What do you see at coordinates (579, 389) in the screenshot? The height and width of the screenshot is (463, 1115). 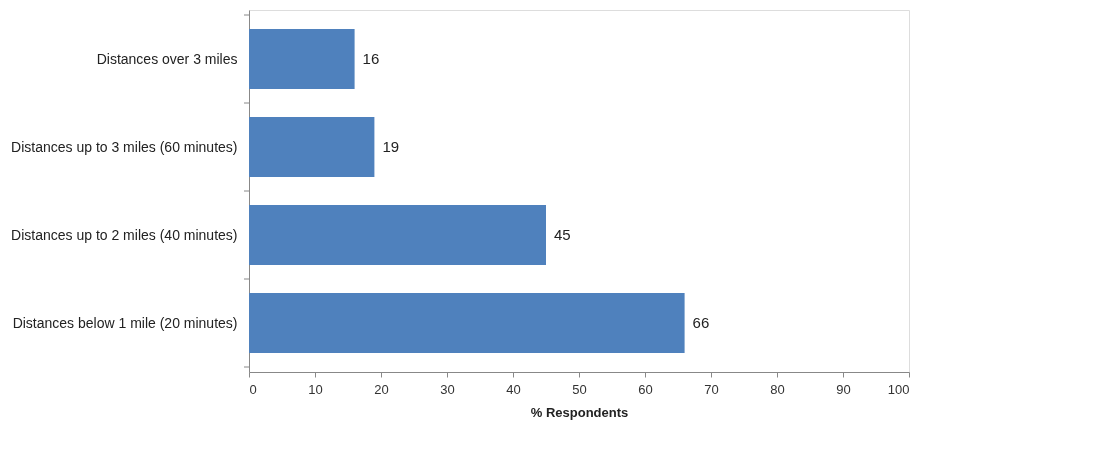 I see `x-tick-label: 50` at bounding box center [579, 389].